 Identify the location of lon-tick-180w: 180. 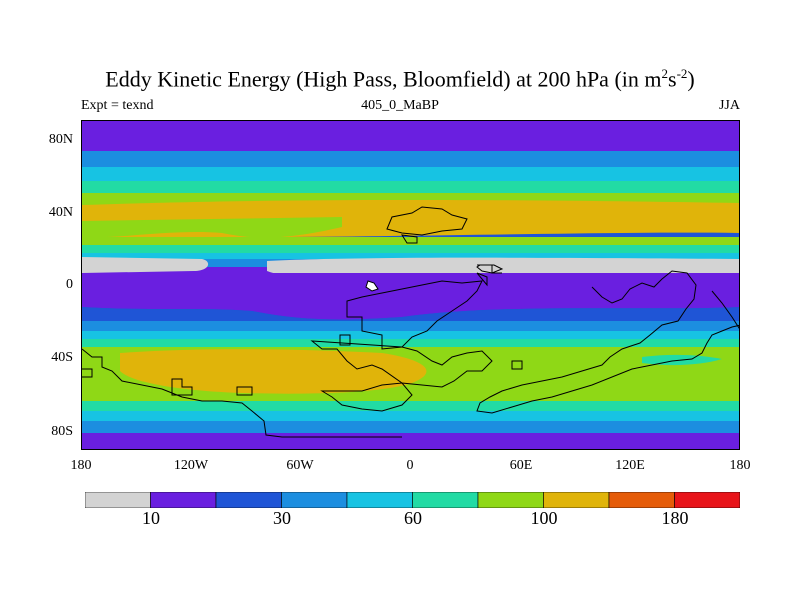
(81, 465).